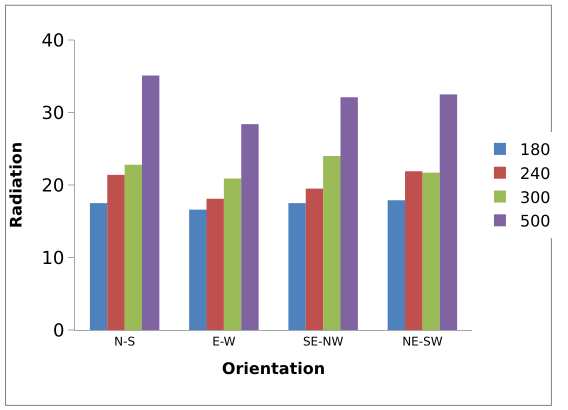 Image resolution: width=568 pixels, height=410 pixels. I want to click on x-tick-label: N-S, so click(125, 341).